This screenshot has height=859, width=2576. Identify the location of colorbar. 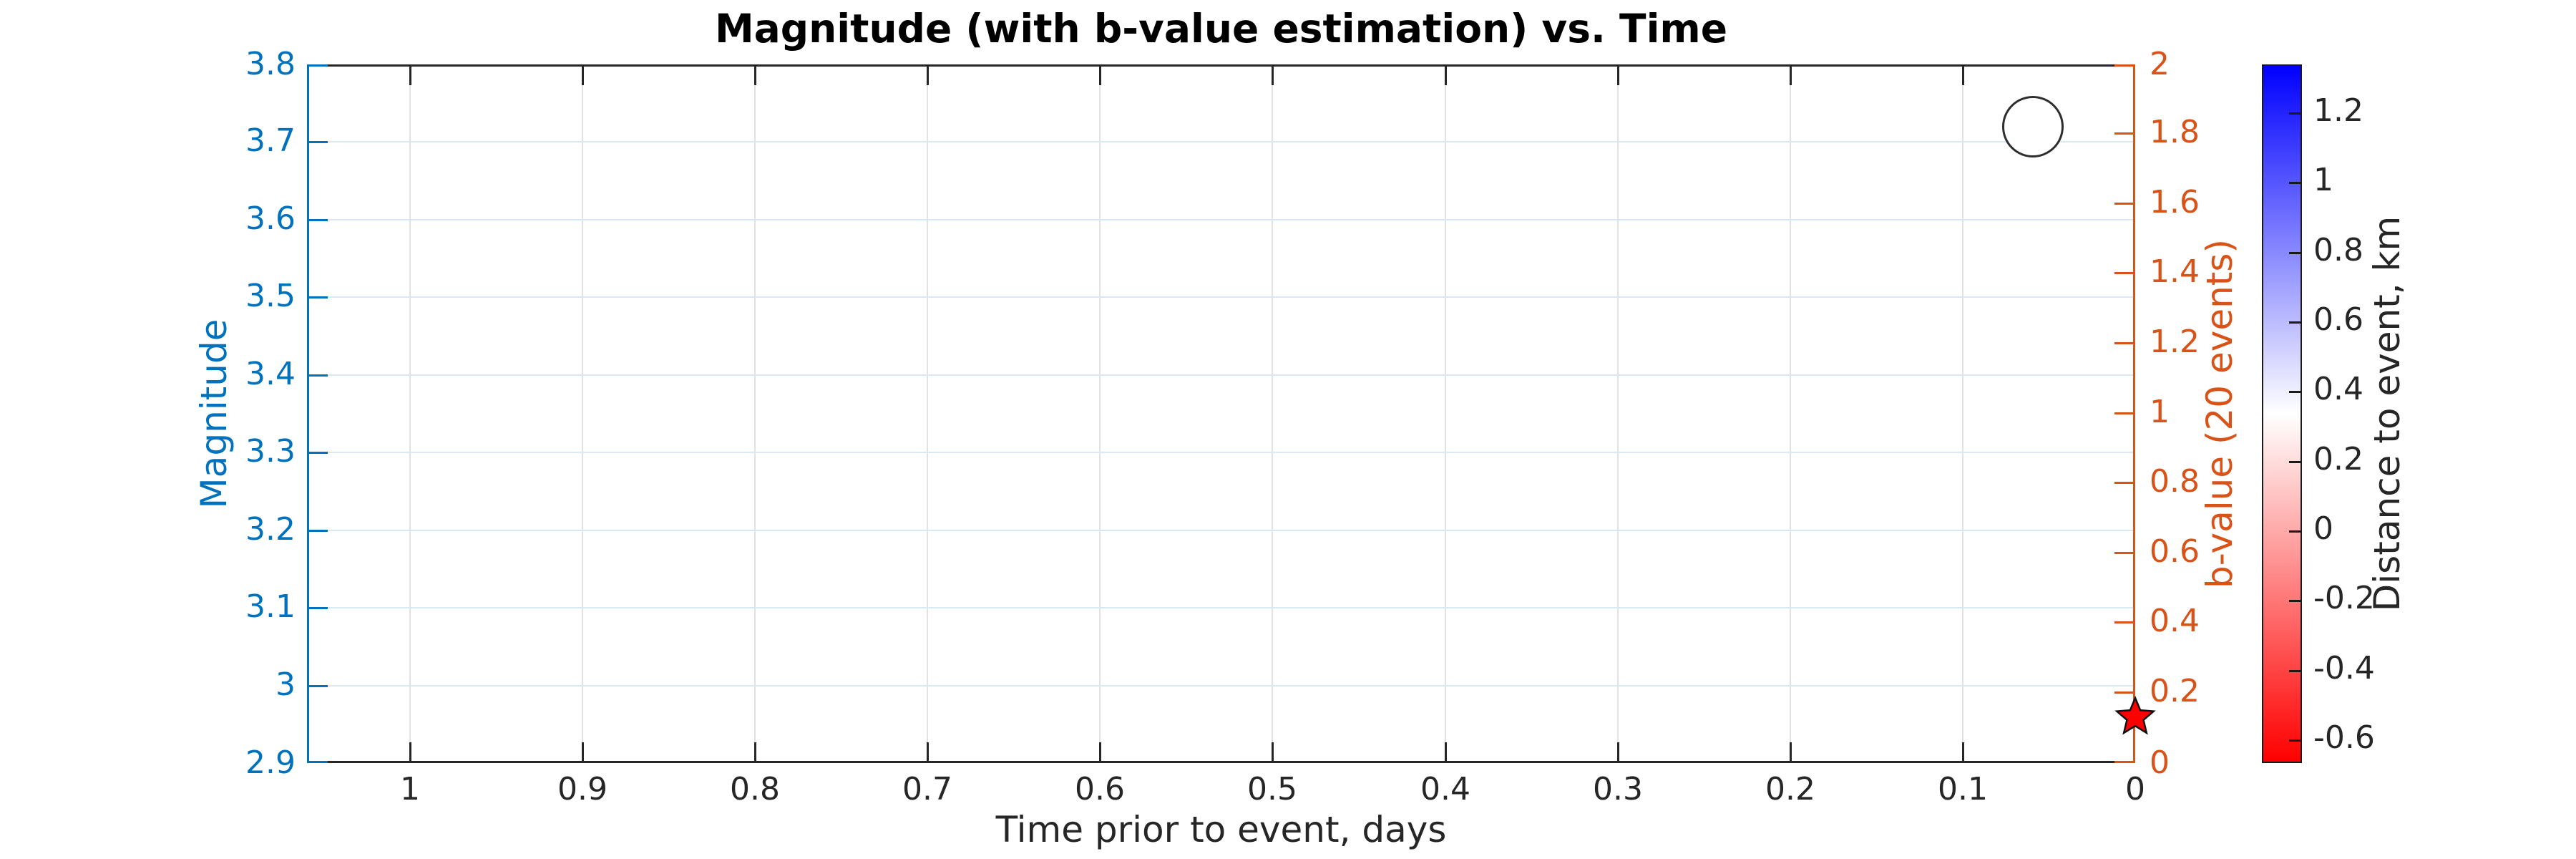
(2282, 413).